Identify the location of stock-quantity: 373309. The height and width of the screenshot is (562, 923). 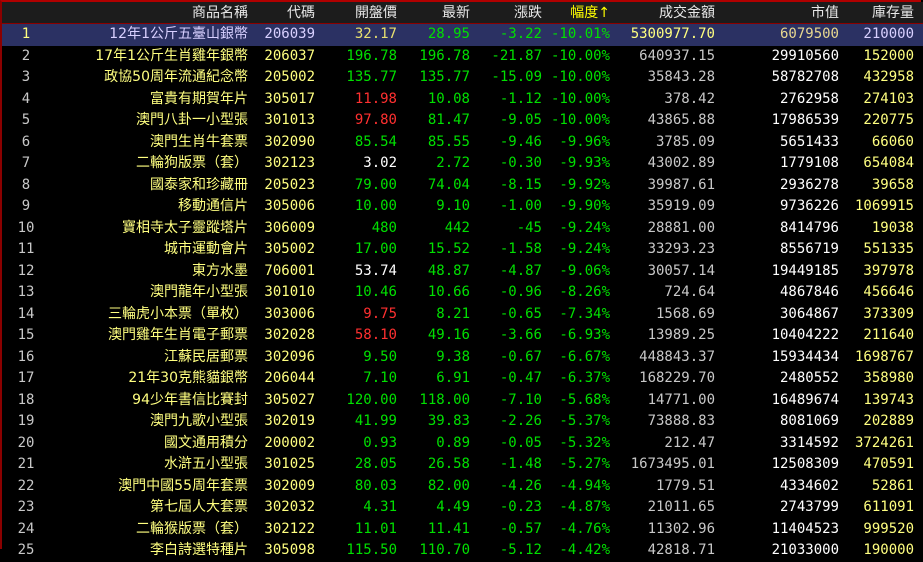
(888, 313).